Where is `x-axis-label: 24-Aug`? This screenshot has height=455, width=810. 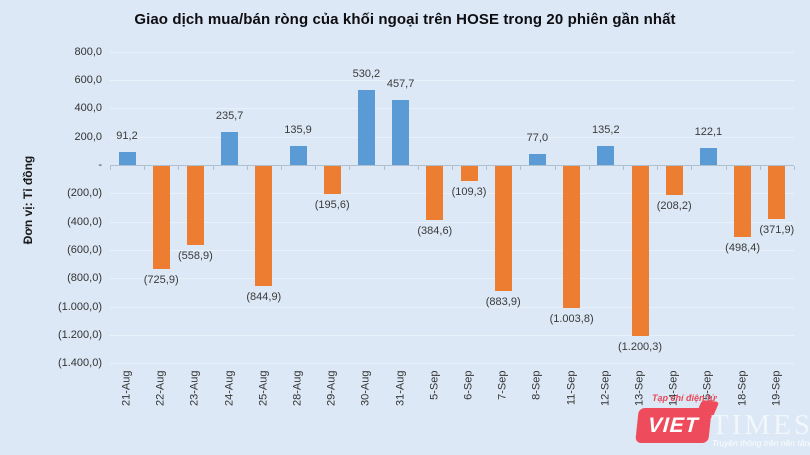 x-axis-label: 24-Aug is located at coordinates (229, 388).